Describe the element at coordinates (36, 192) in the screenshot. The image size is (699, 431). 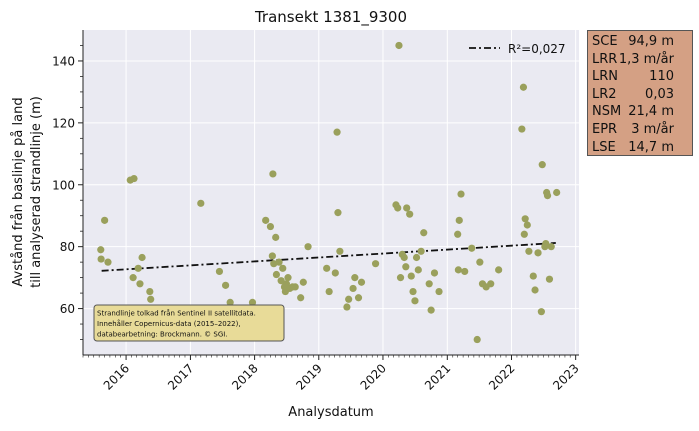
I see `y-axis-label-line-2: till analyserad strandlinje (m)` at that location.